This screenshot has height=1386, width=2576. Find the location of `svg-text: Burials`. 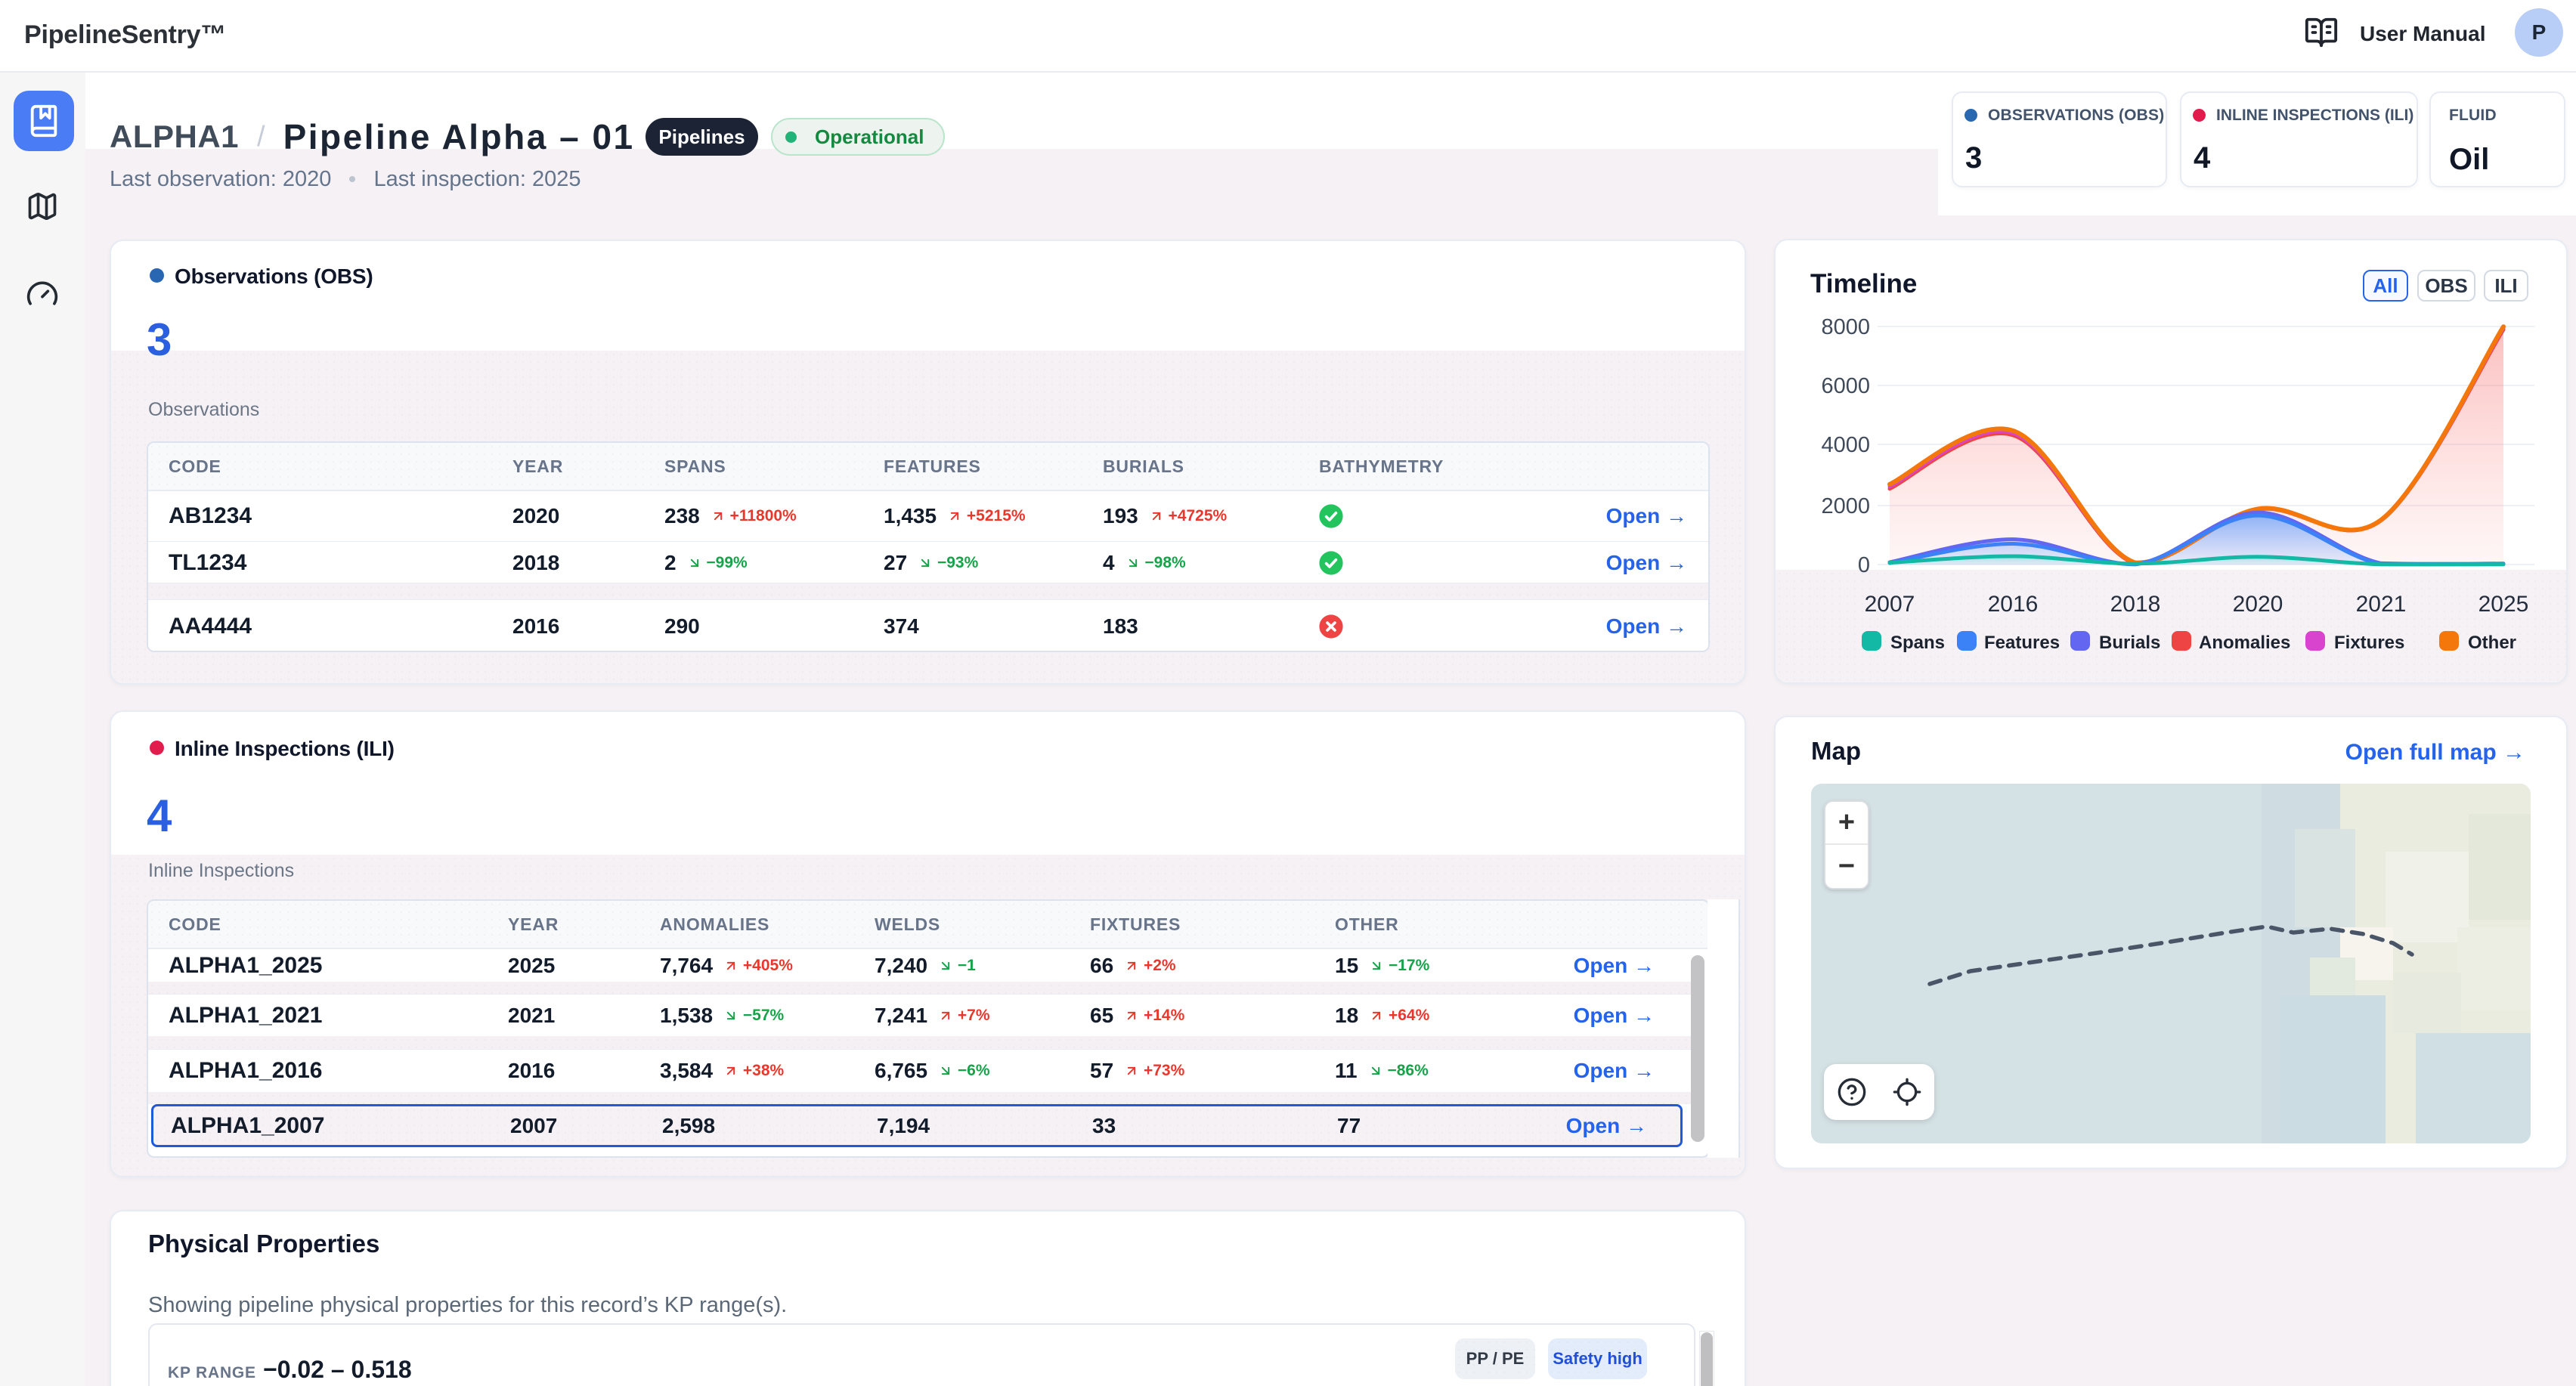

svg-text: Burials is located at coordinates (2129, 643).